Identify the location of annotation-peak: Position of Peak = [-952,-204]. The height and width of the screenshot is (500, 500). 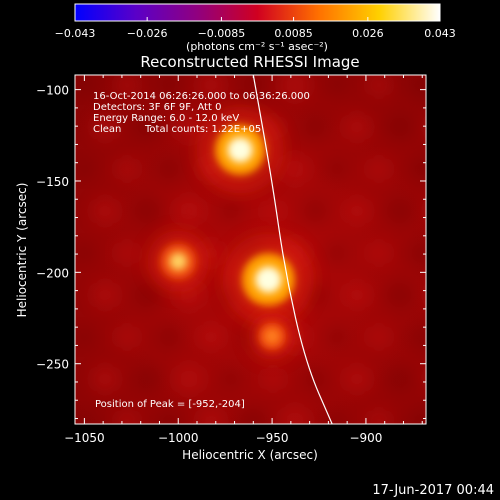
(170, 404).